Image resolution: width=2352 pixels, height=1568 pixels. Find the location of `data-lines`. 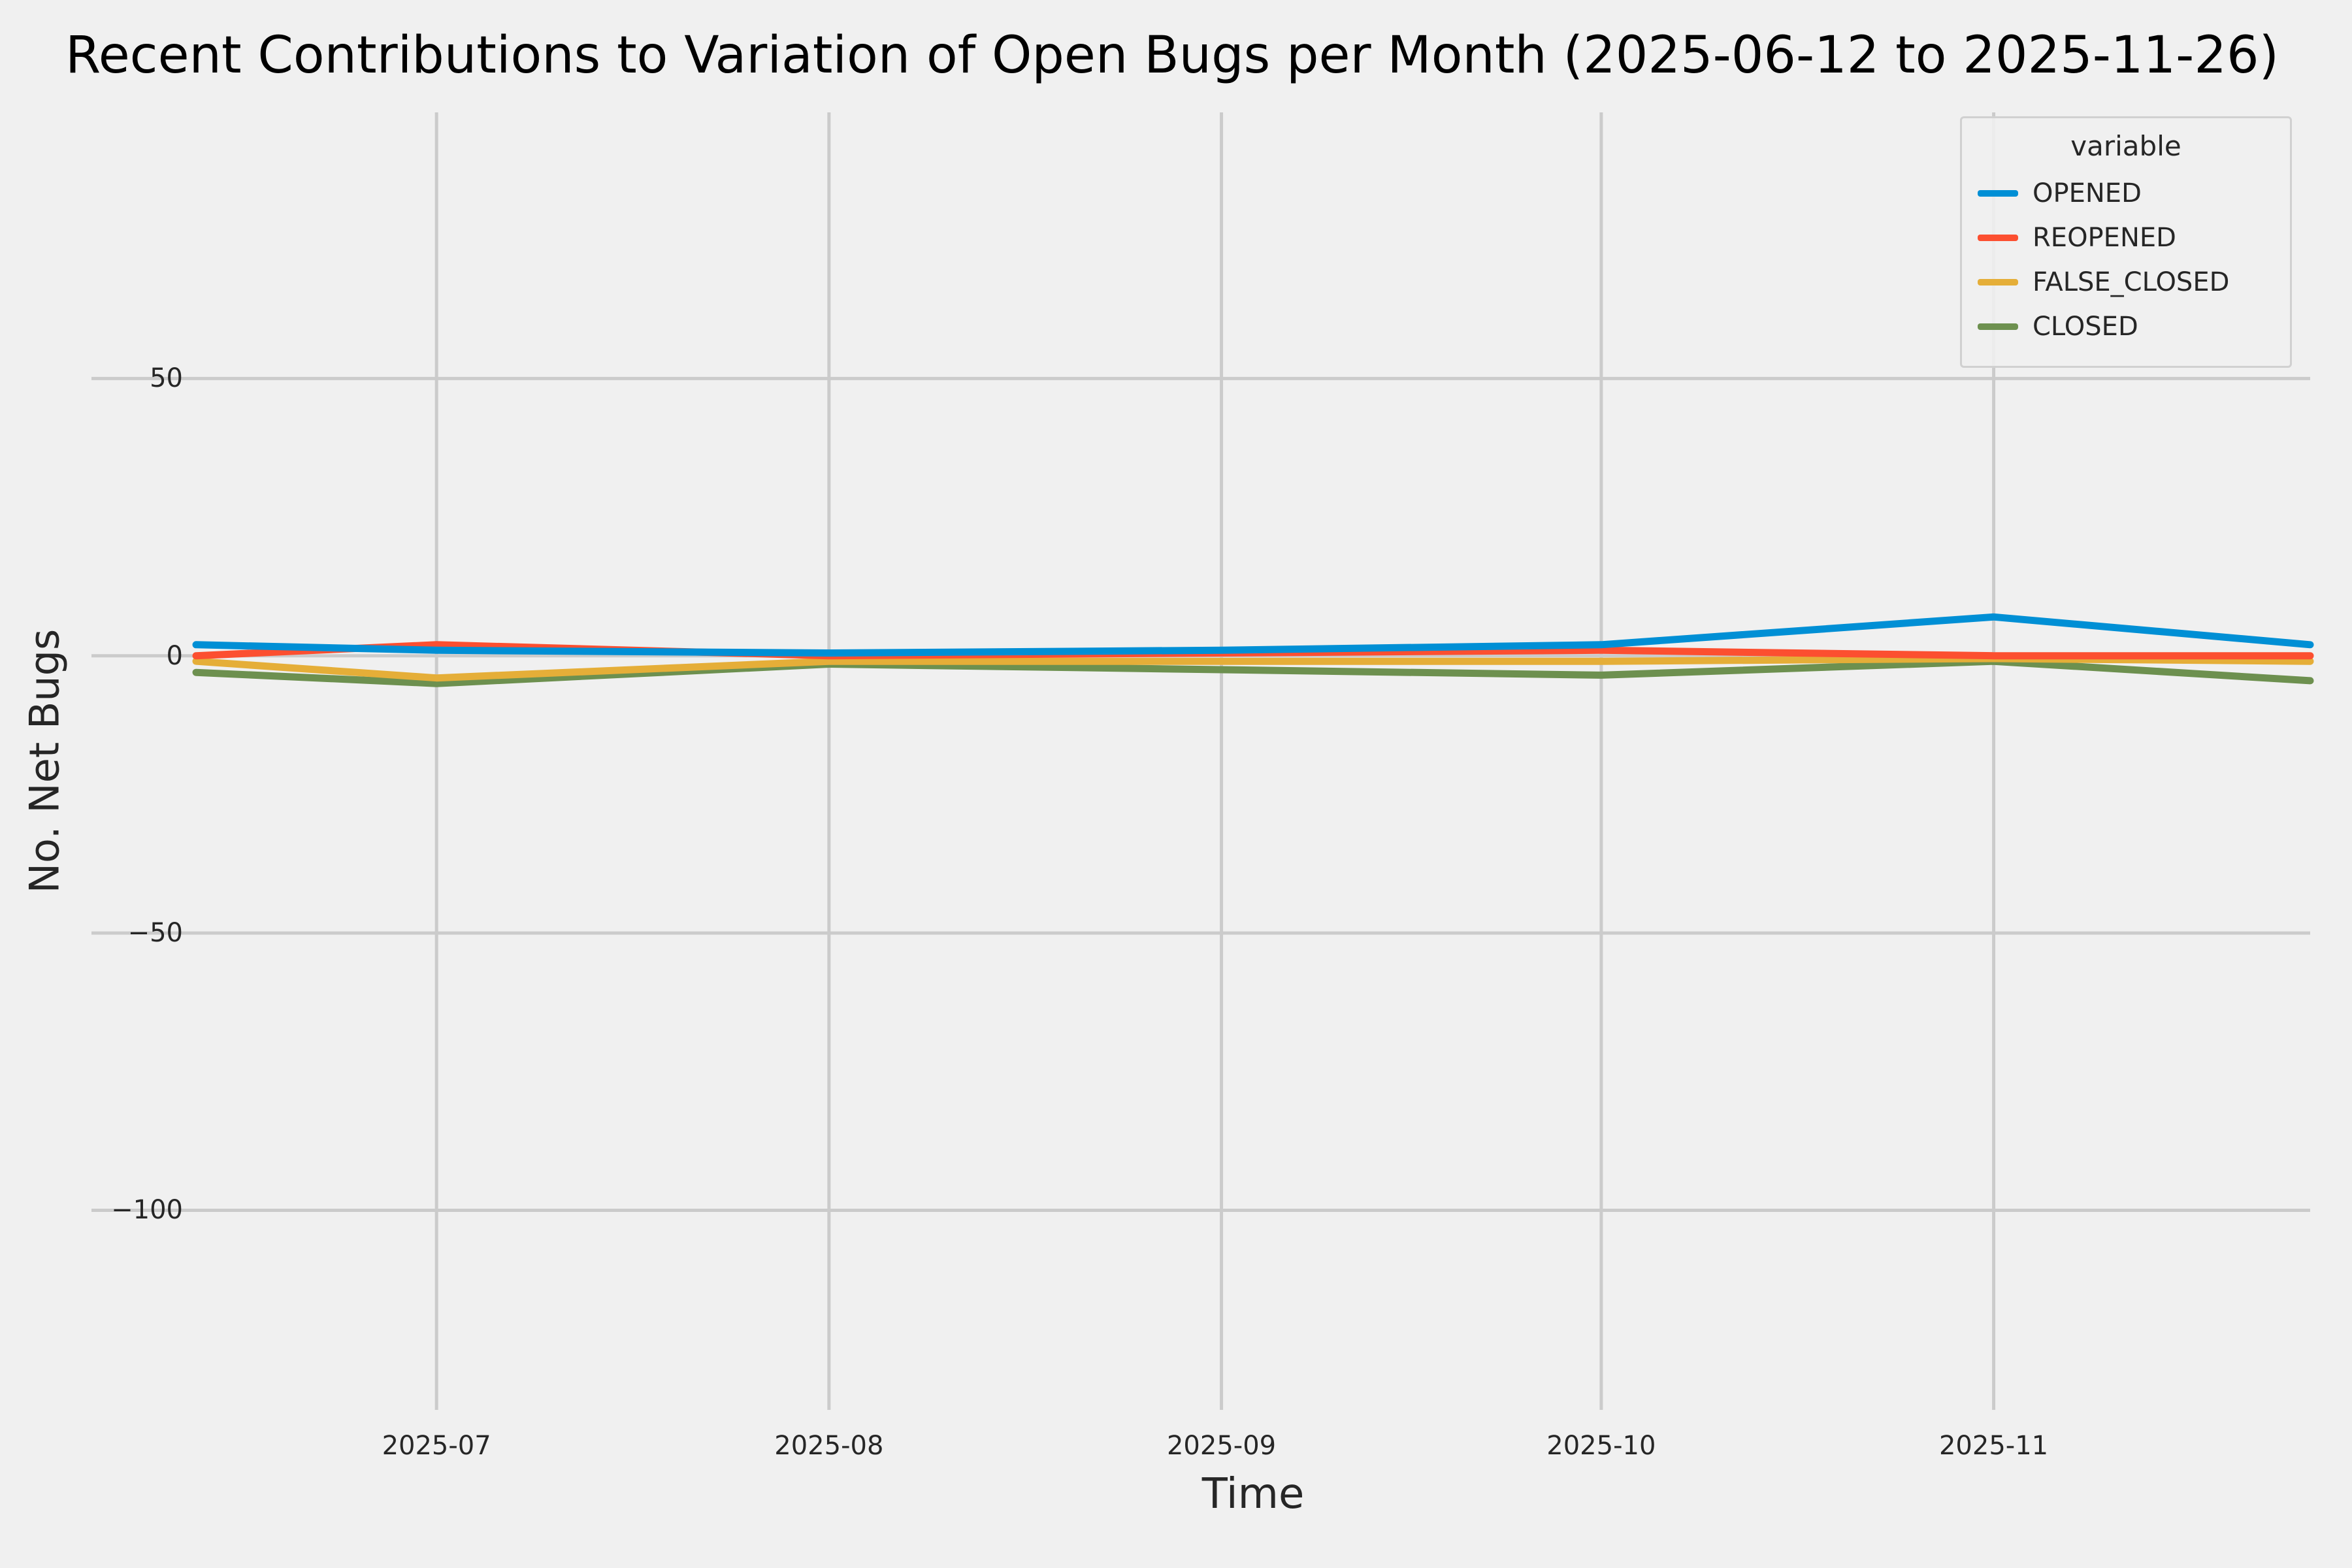

data-lines is located at coordinates (1253, 650).